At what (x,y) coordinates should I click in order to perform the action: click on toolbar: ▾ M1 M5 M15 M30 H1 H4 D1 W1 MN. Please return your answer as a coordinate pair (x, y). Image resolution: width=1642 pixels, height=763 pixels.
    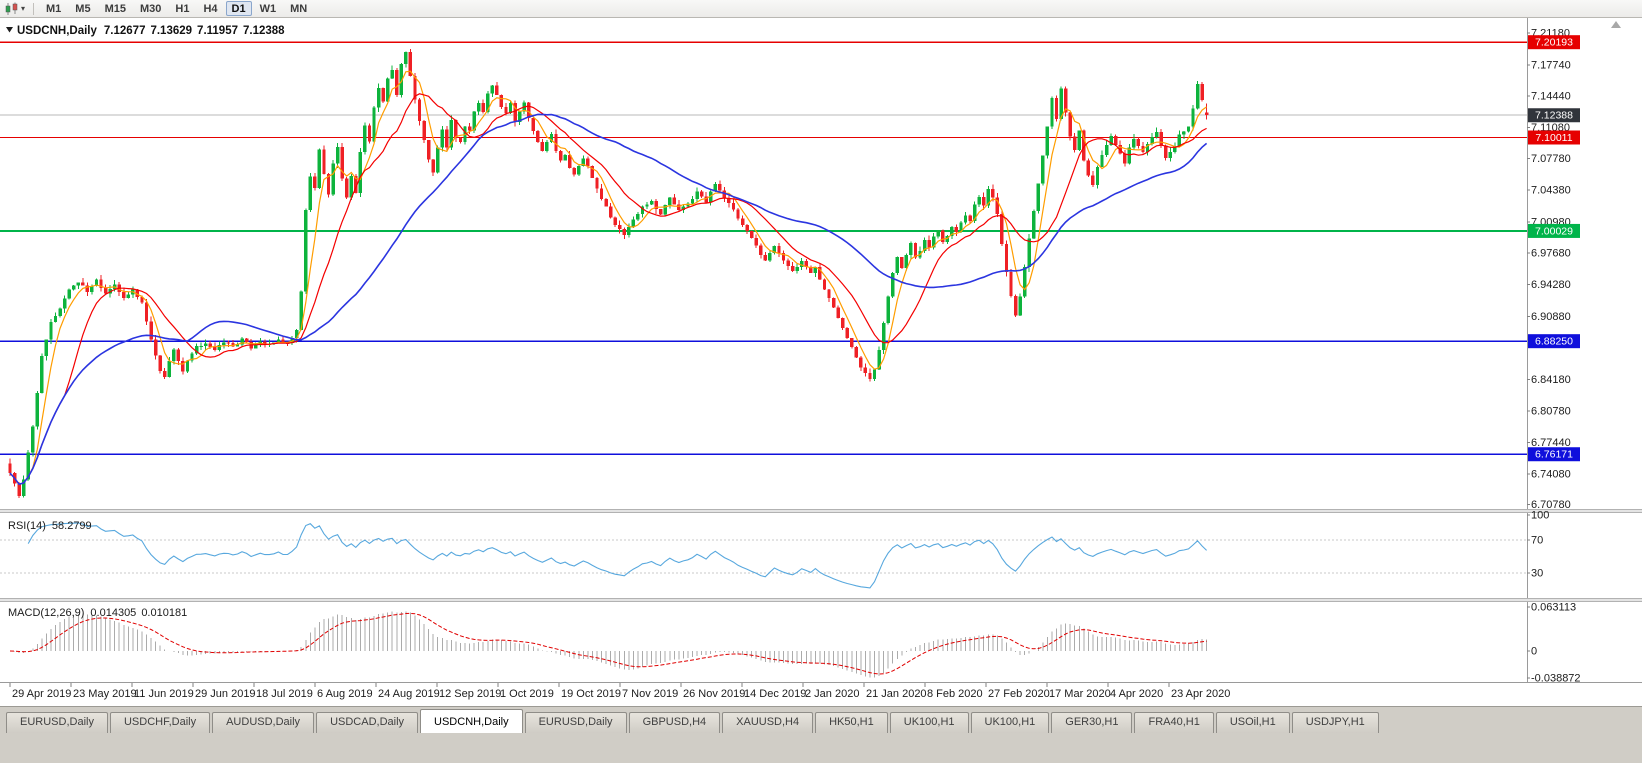
    Looking at the image, I should click on (821, 9).